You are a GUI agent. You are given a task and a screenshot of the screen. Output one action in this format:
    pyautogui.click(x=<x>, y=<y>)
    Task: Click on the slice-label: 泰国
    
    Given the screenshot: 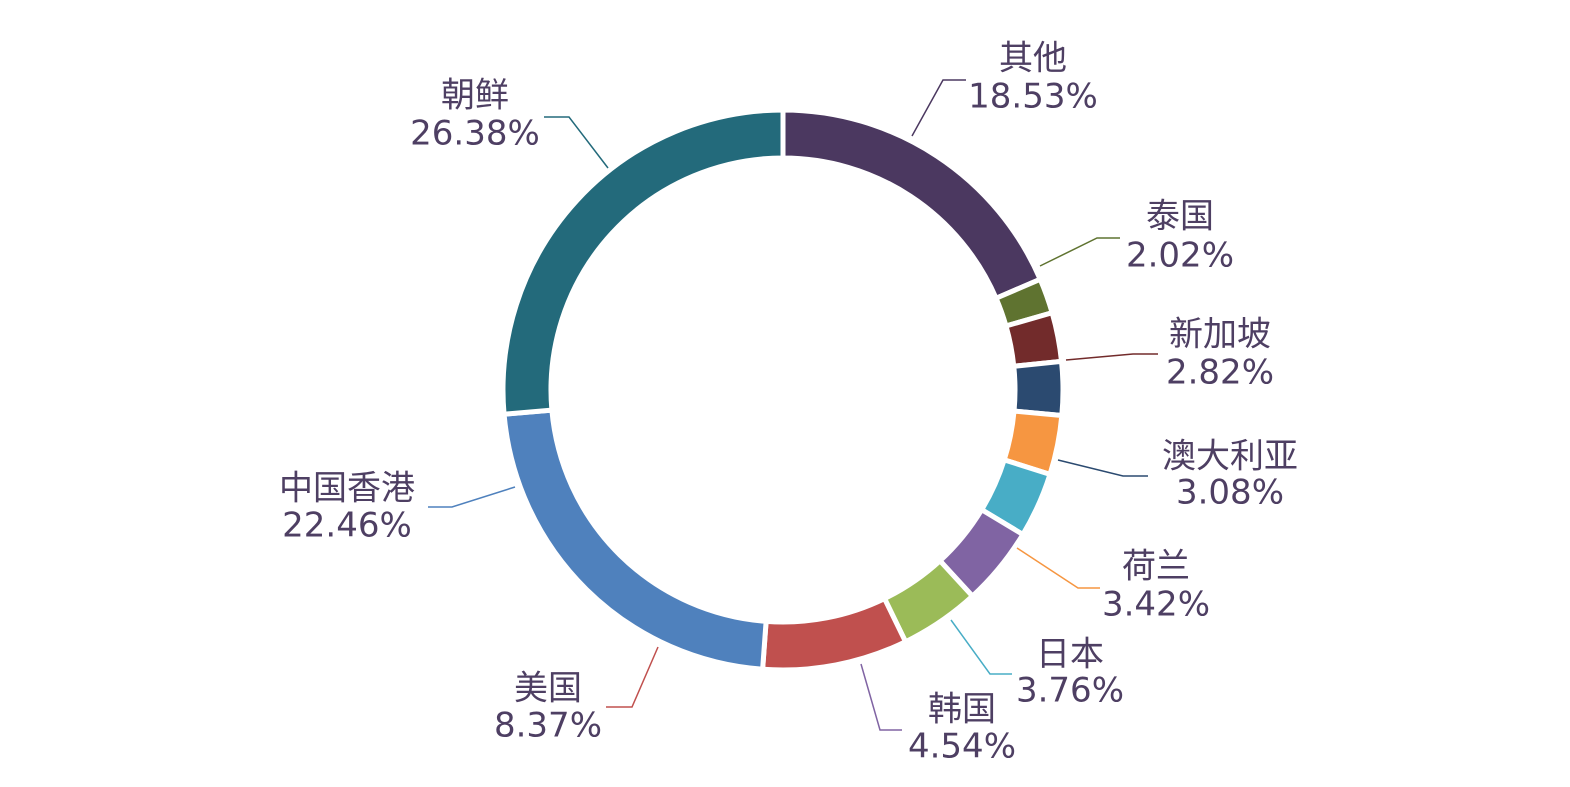 What is the action you would take?
    pyautogui.click(x=1180, y=217)
    